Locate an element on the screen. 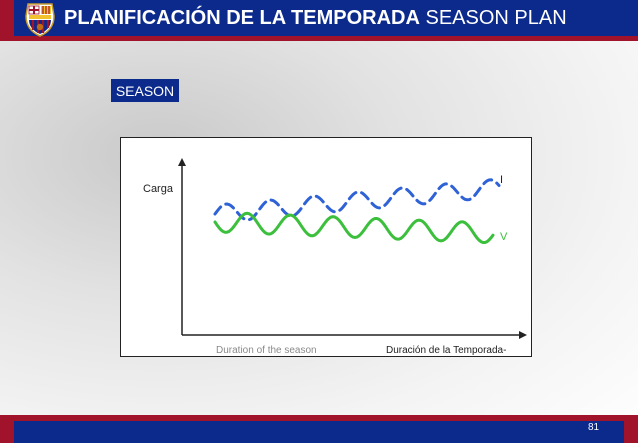 The image size is (638, 443). x-axis-label-english: Duration of the season is located at coordinates (266, 350).